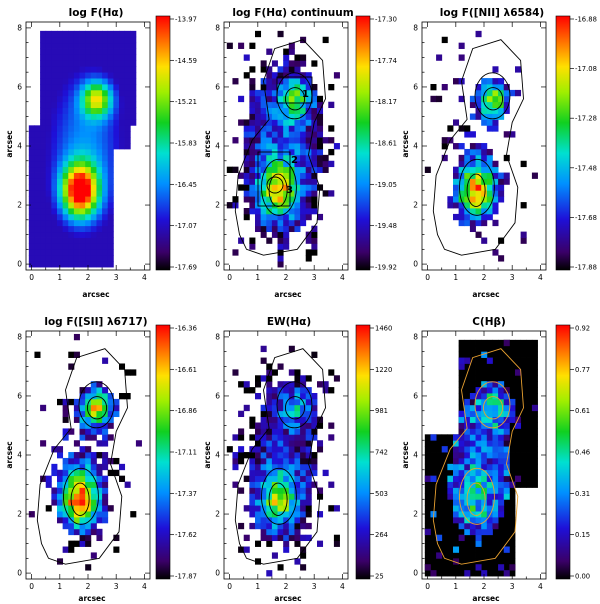 The width and height of the screenshot is (600, 604). What do you see at coordinates (481, 458) in the screenshot?
I see `heatmap` at bounding box center [481, 458].